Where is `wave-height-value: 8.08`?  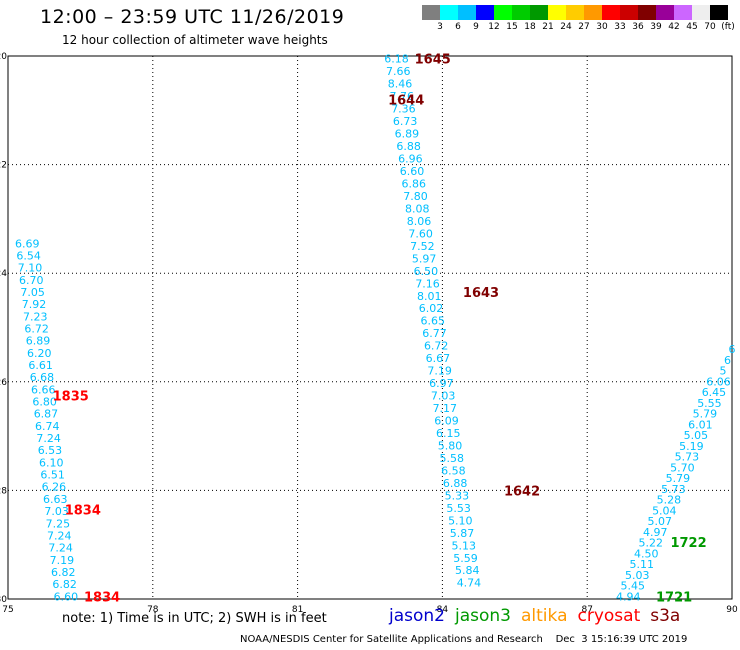 wave-height-value: 8.08 is located at coordinates (417, 208).